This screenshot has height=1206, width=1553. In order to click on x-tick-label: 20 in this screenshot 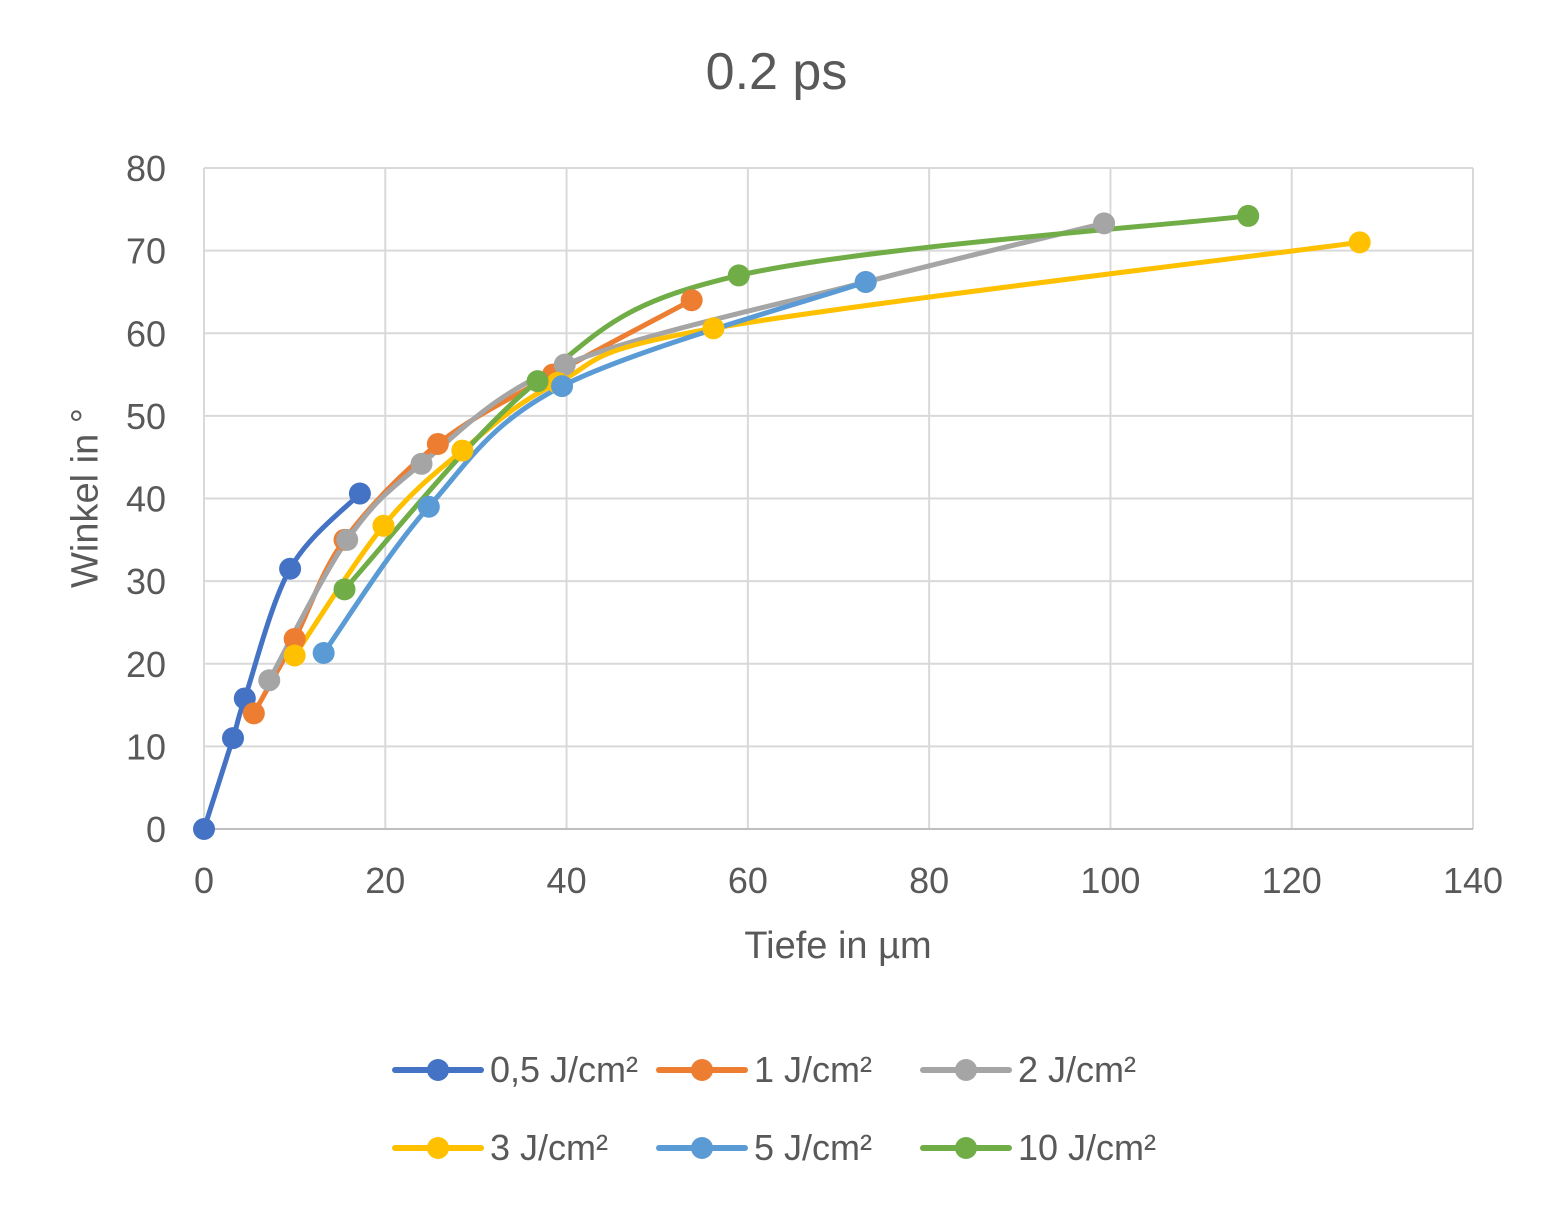, I will do `click(385, 880)`.